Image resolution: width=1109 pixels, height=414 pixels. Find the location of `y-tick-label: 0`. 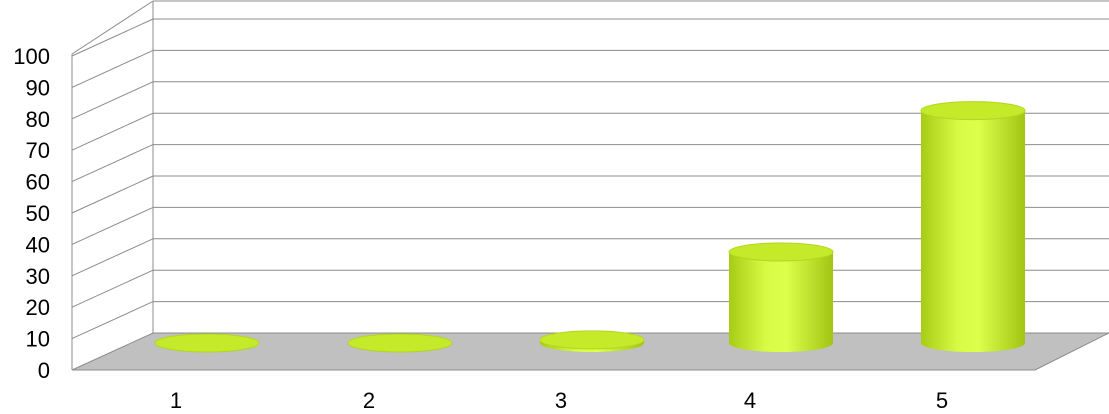

y-tick-label: 0 is located at coordinates (44, 370).